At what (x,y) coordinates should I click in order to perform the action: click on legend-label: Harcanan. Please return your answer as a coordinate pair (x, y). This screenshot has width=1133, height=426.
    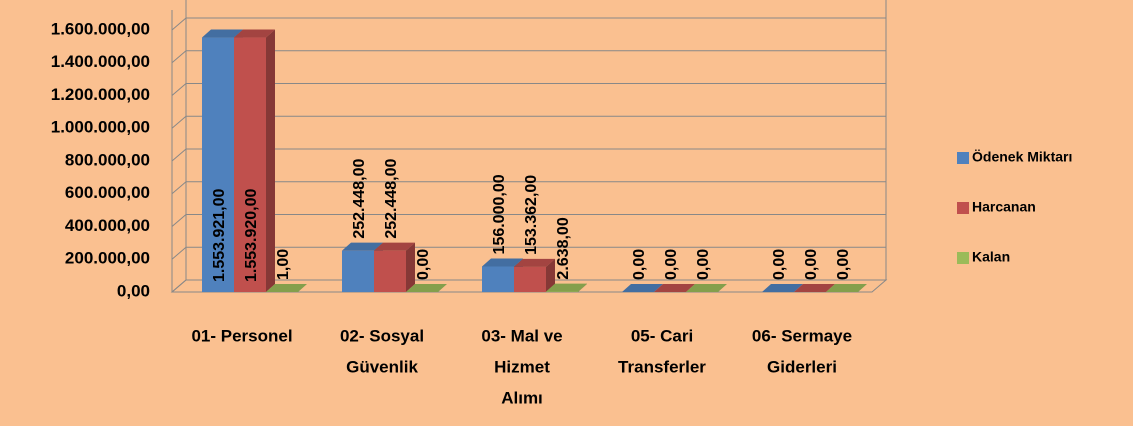
    Looking at the image, I should click on (1004, 207).